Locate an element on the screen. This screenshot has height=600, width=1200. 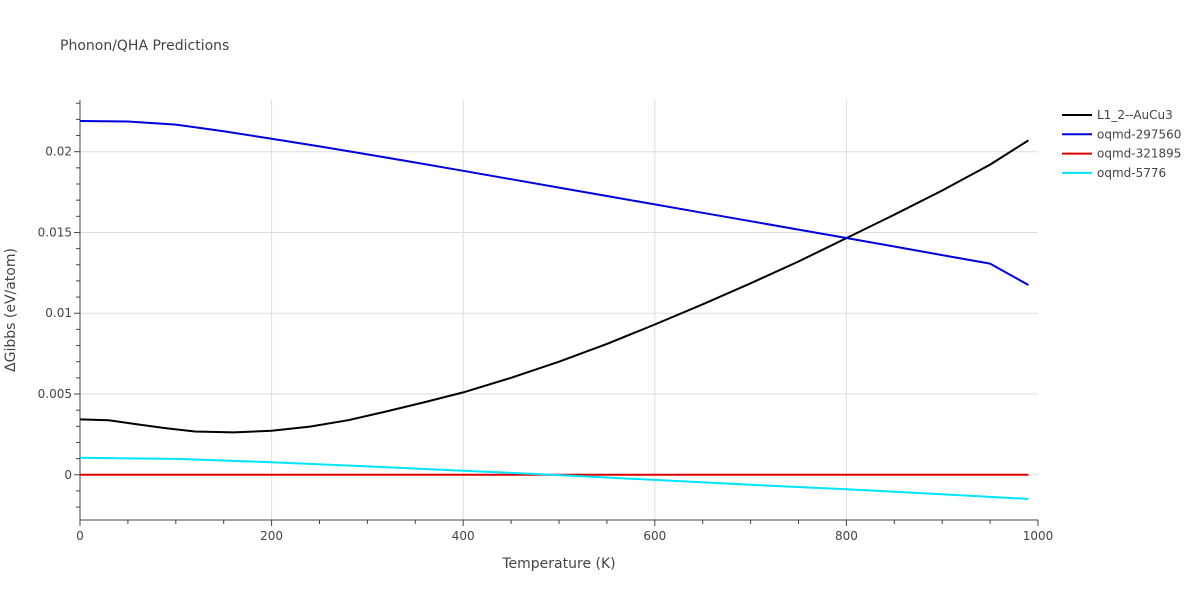
legend-label: L1_2--AuCu3 is located at coordinates (1135, 115).